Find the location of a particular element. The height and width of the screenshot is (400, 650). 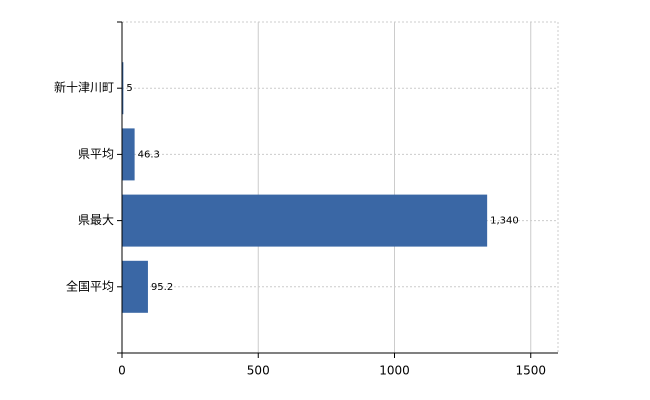

x-tick-label: 1500 is located at coordinates (530, 371).